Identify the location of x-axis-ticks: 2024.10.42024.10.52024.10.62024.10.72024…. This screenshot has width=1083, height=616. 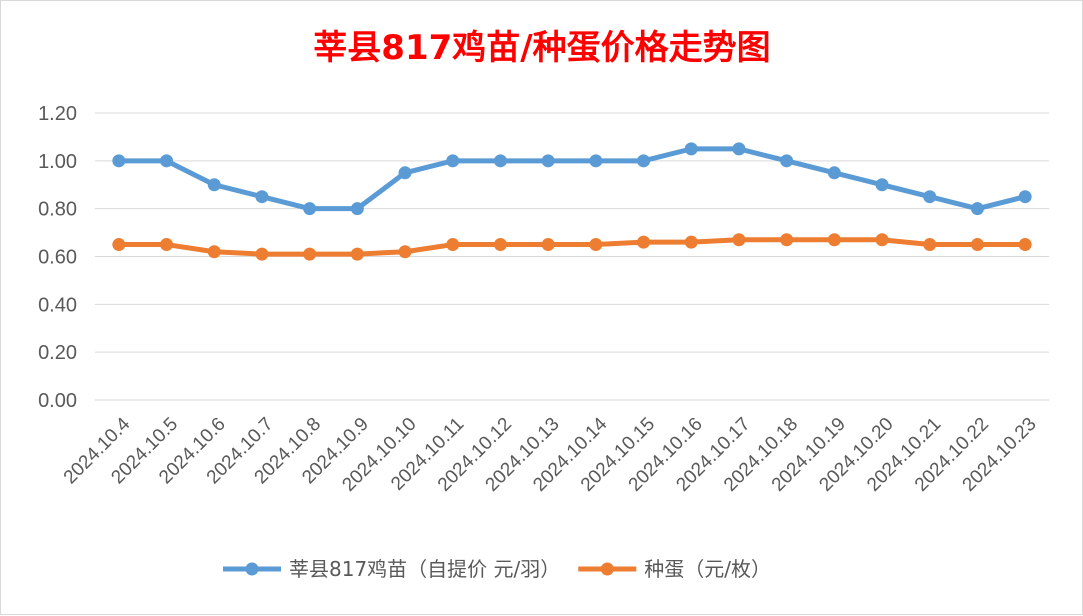
(550, 454).